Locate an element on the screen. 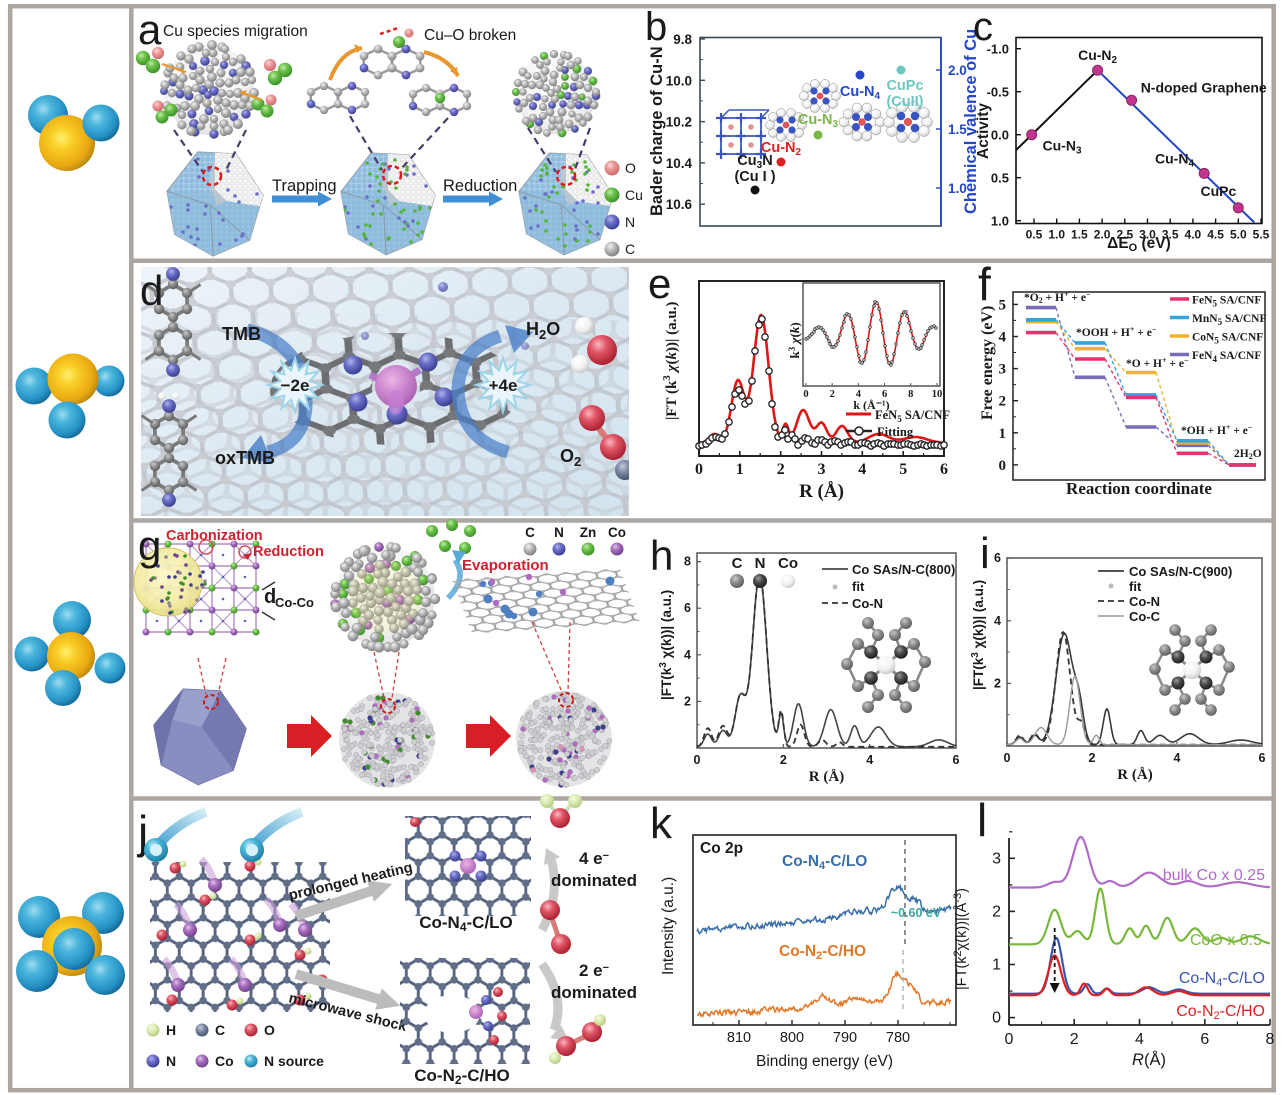 The image size is (1285, 1095). svg-text: FeN4 SA/CNF is located at coordinates (1226, 357).